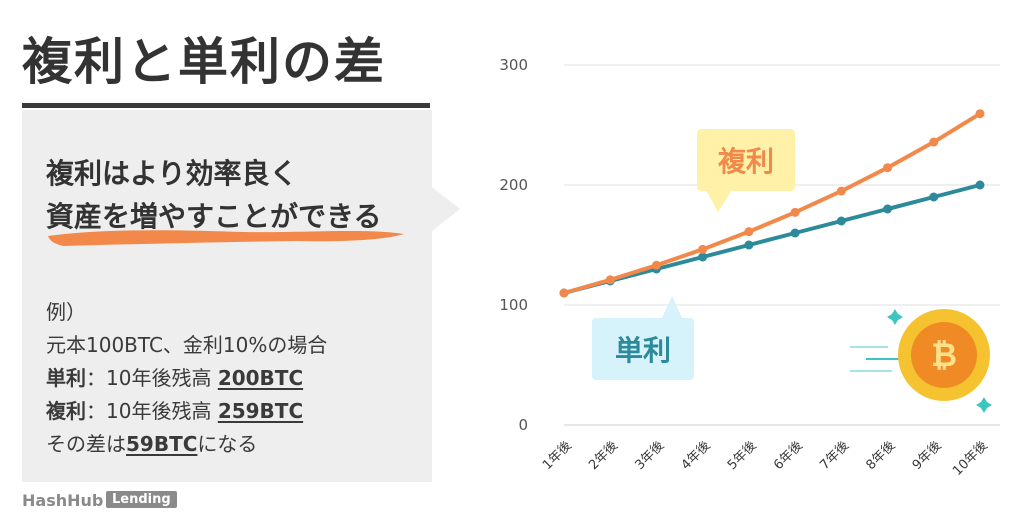 This screenshot has height=523, width=1024. What do you see at coordinates (672, 307) in the screenshot?
I see `simple-callout-tail` at bounding box center [672, 307].